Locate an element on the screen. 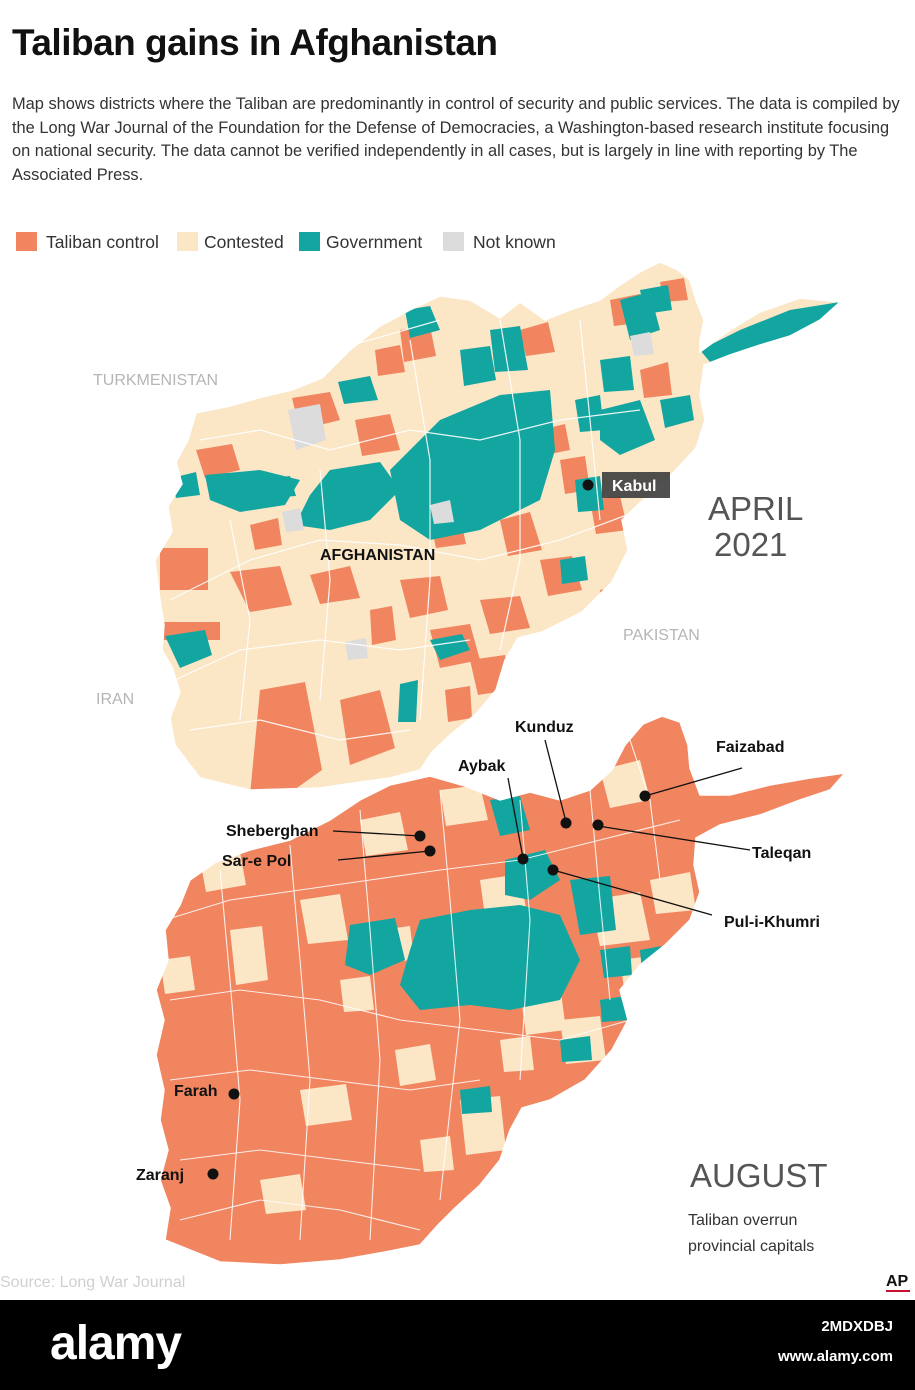 Image resolution: width=915 pixels, height=1390 pixels. marker-sheberghan is located at coordinates (420, 836).